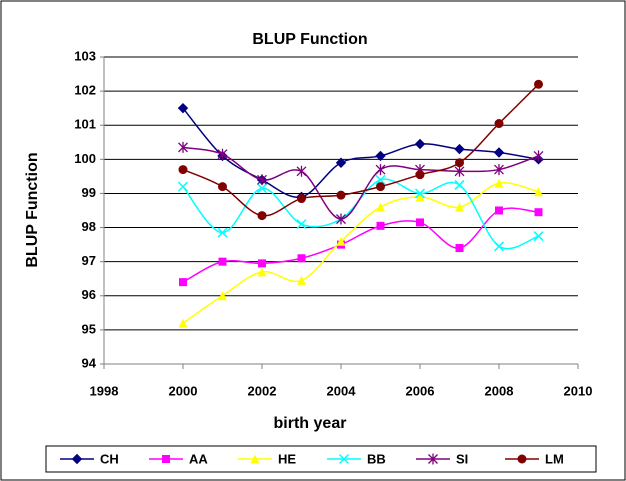 The height and width of the screenshot is (481, 626). I want to click on y-tick-label: 101, so click(85, 124).